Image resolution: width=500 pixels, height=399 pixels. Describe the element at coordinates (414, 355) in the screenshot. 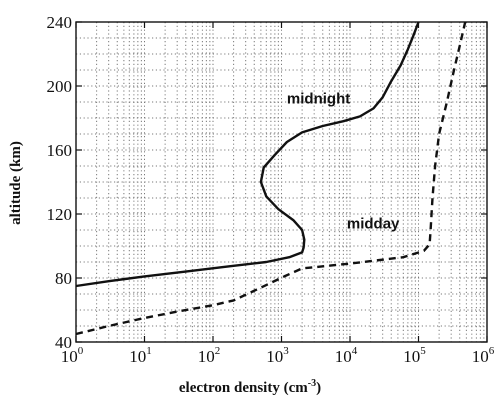

I see `x-tick-label: 10⁵` at that location.